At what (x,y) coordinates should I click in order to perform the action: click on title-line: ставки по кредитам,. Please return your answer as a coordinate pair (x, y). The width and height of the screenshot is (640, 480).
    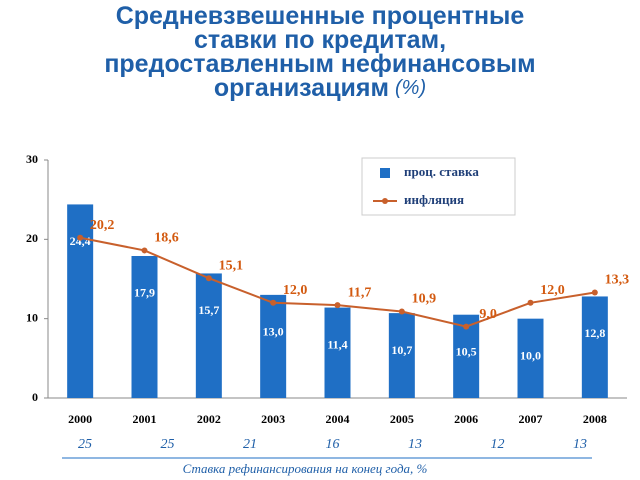
    Looking at the image, I should click on (320, 40).